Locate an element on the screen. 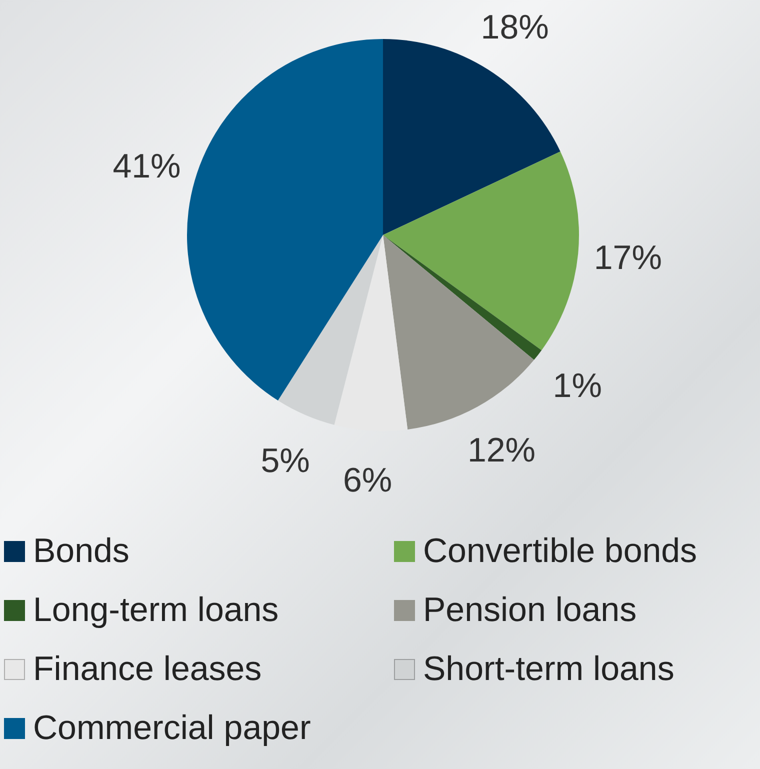  data-label: 18% is located at coordinates (514, 27).